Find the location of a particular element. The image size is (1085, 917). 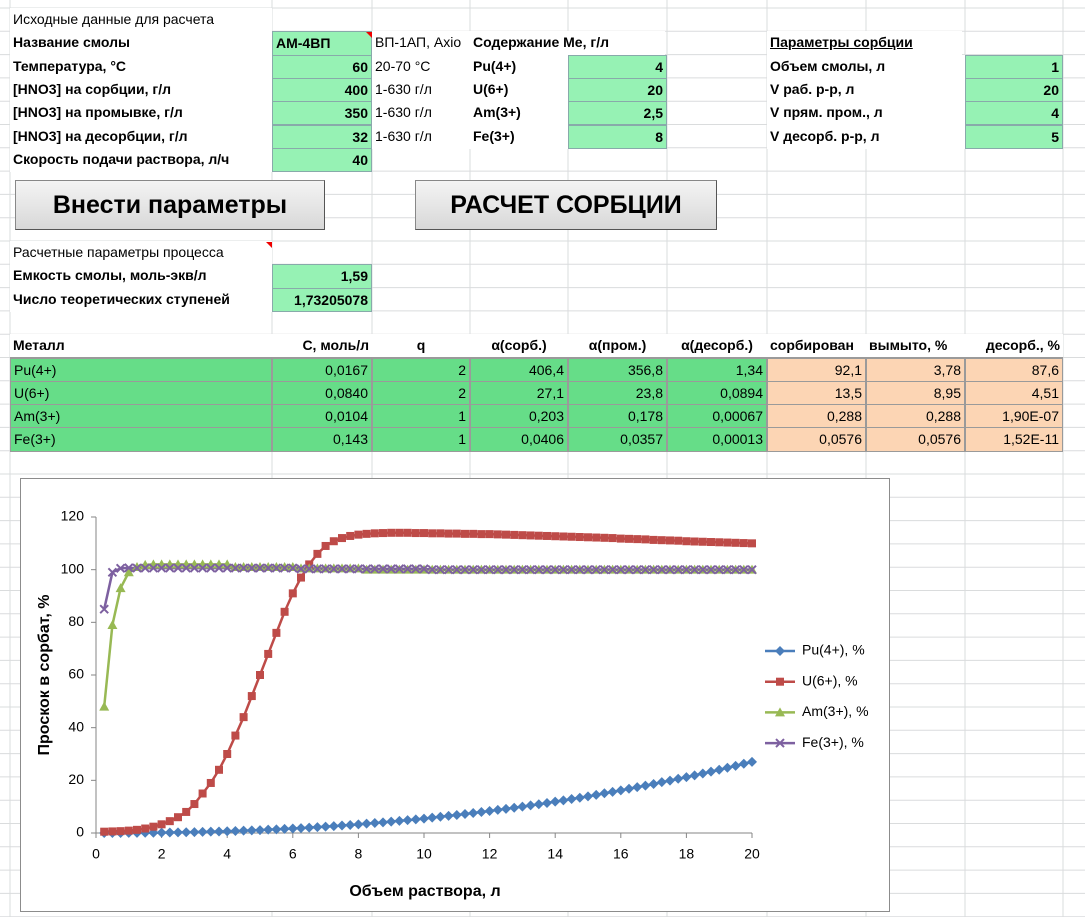

param-label: [HNO3] на десорбции, г/л is located at coordinates (141, 136).